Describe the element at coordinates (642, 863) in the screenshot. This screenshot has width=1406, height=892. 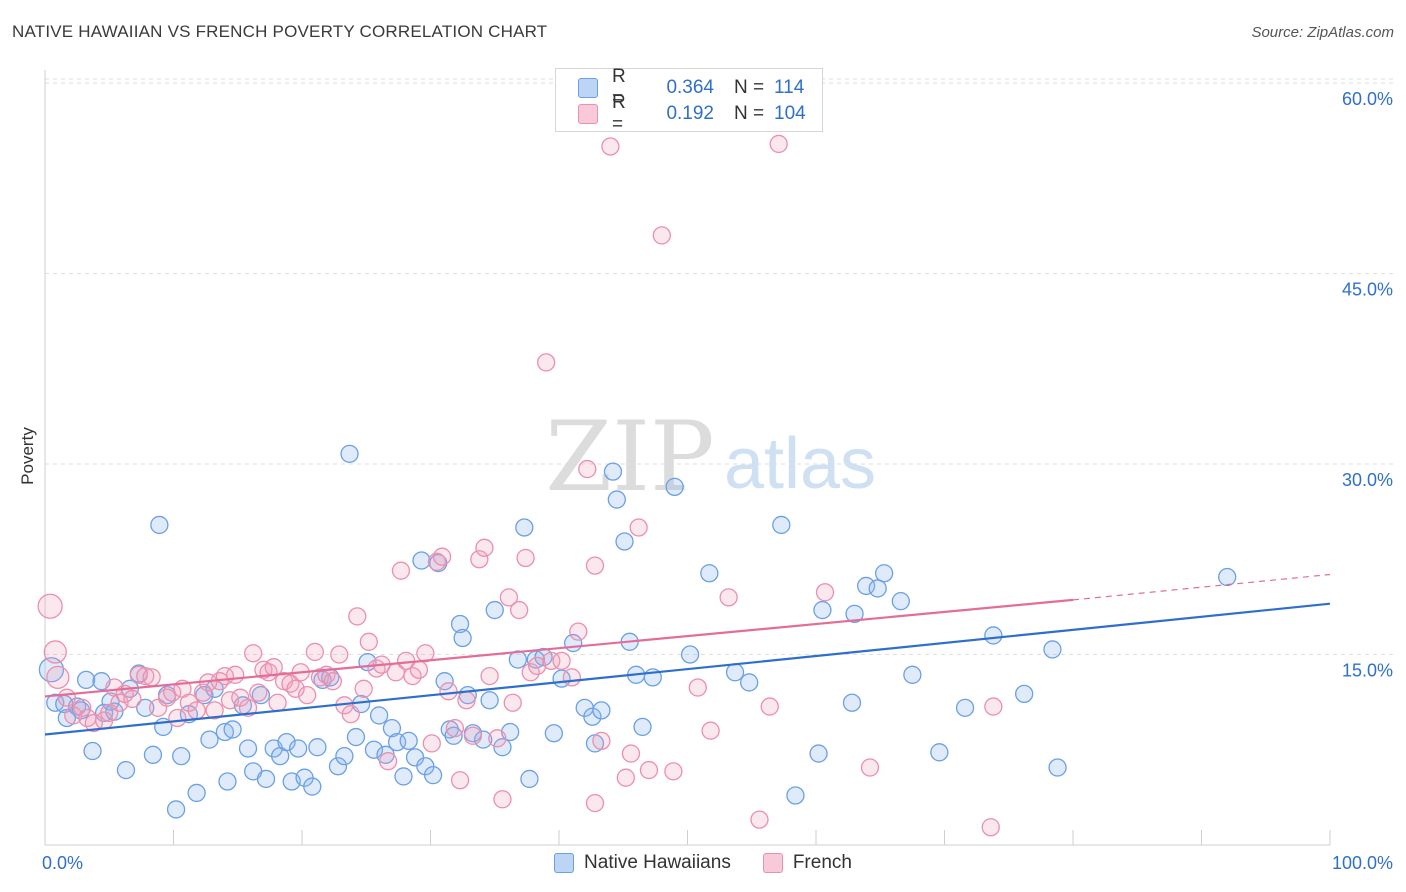
I see `legend-item-native-hawaiians: Native Hawaiians` at that location.